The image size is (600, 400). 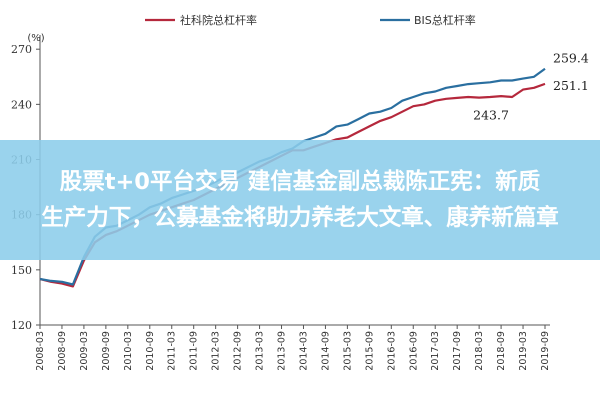 What do you see at coordinates (216, 351) in the screenshot?
I see `x-tick-label: 2012-03` at bounding box center [216, 351].